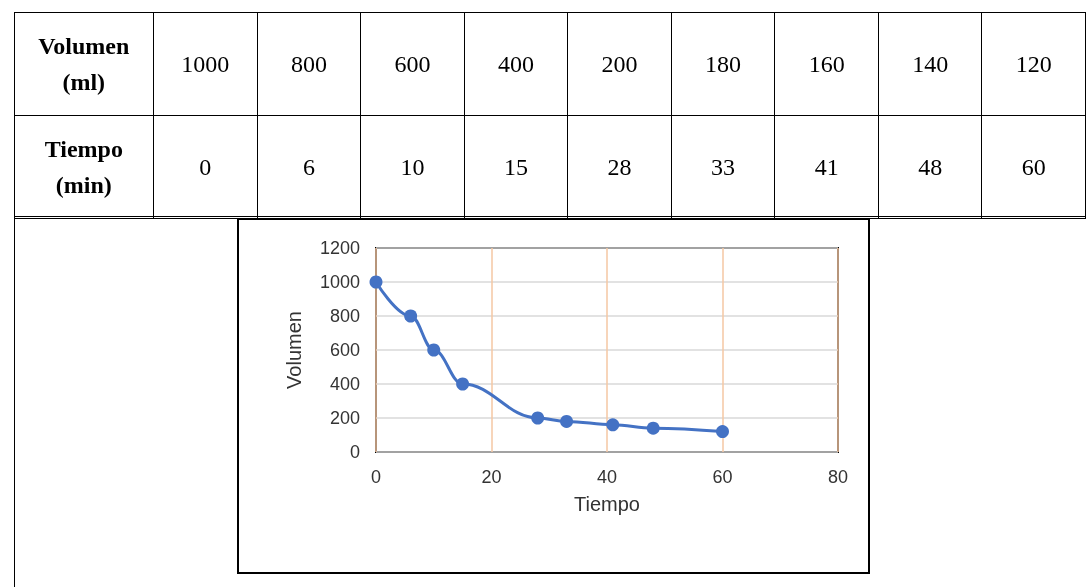 The height and width of the screenshot is (587, 1086). Describe the element at coordinates (205, 167) in the screenshot. I see `text: 0` at that location.